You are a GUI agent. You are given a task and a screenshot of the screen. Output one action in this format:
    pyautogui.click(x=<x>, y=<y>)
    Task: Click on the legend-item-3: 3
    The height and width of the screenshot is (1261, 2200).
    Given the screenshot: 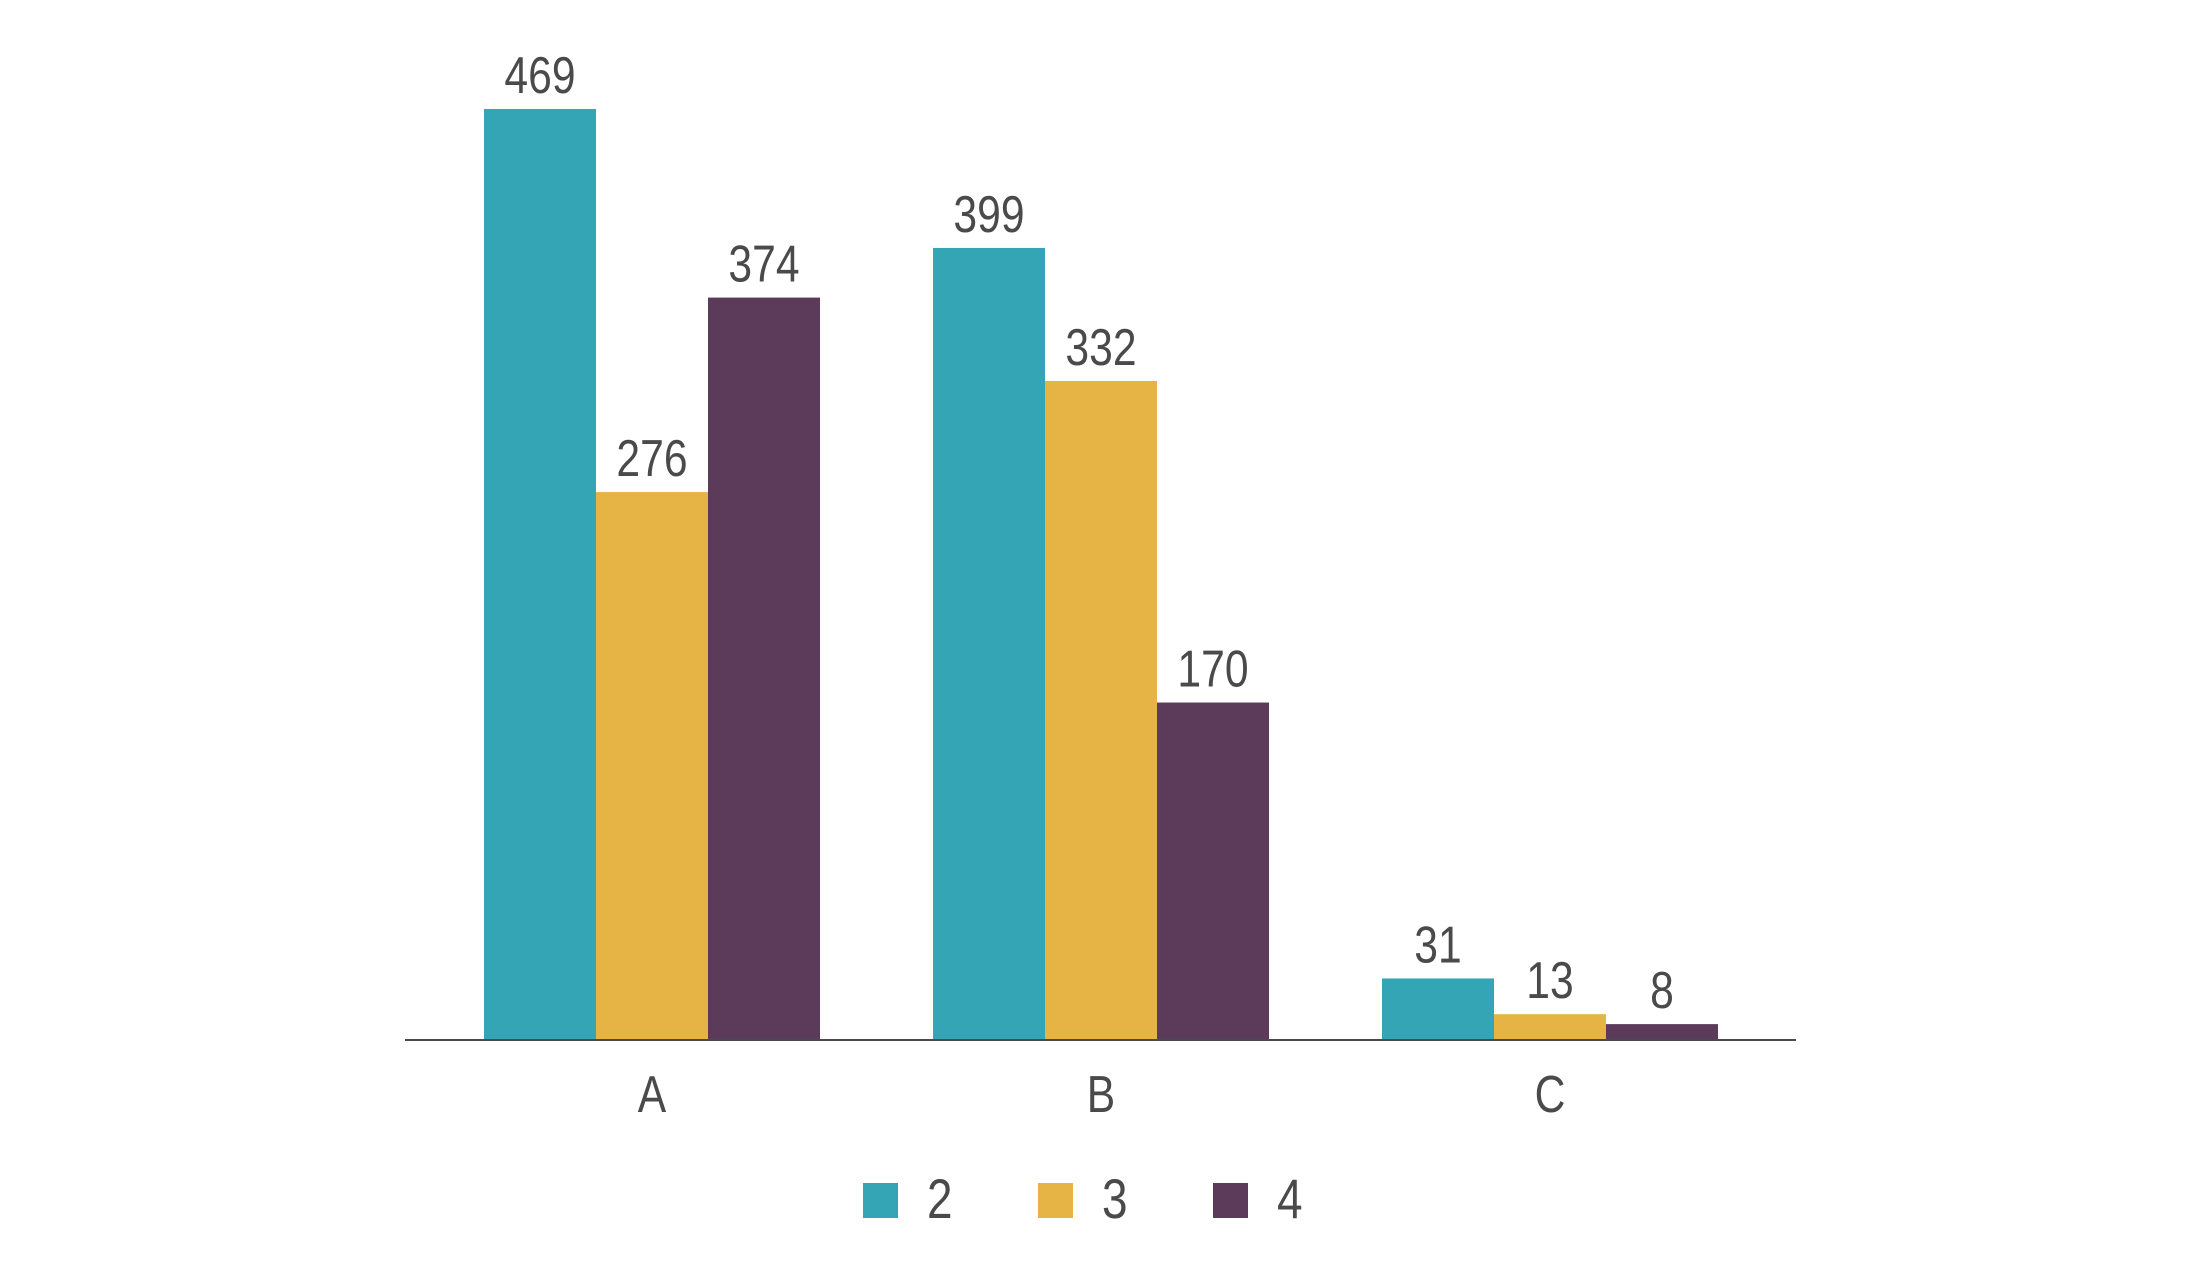 What is the action you would take?
    pyautogui.click(x=1083, y=1199)
    